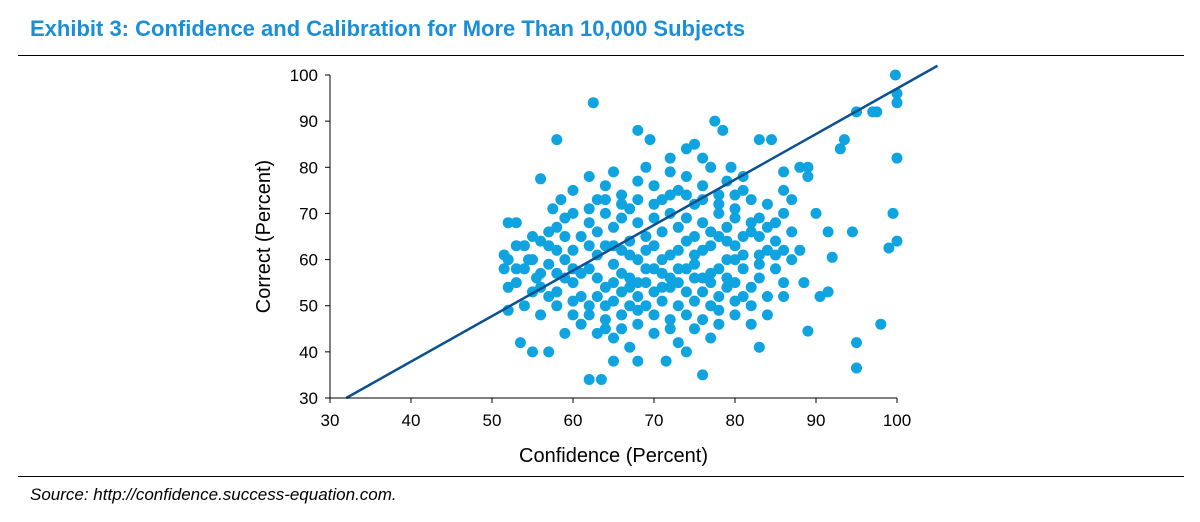  I want to click on y-tick-label: 90, so click(308, 121).